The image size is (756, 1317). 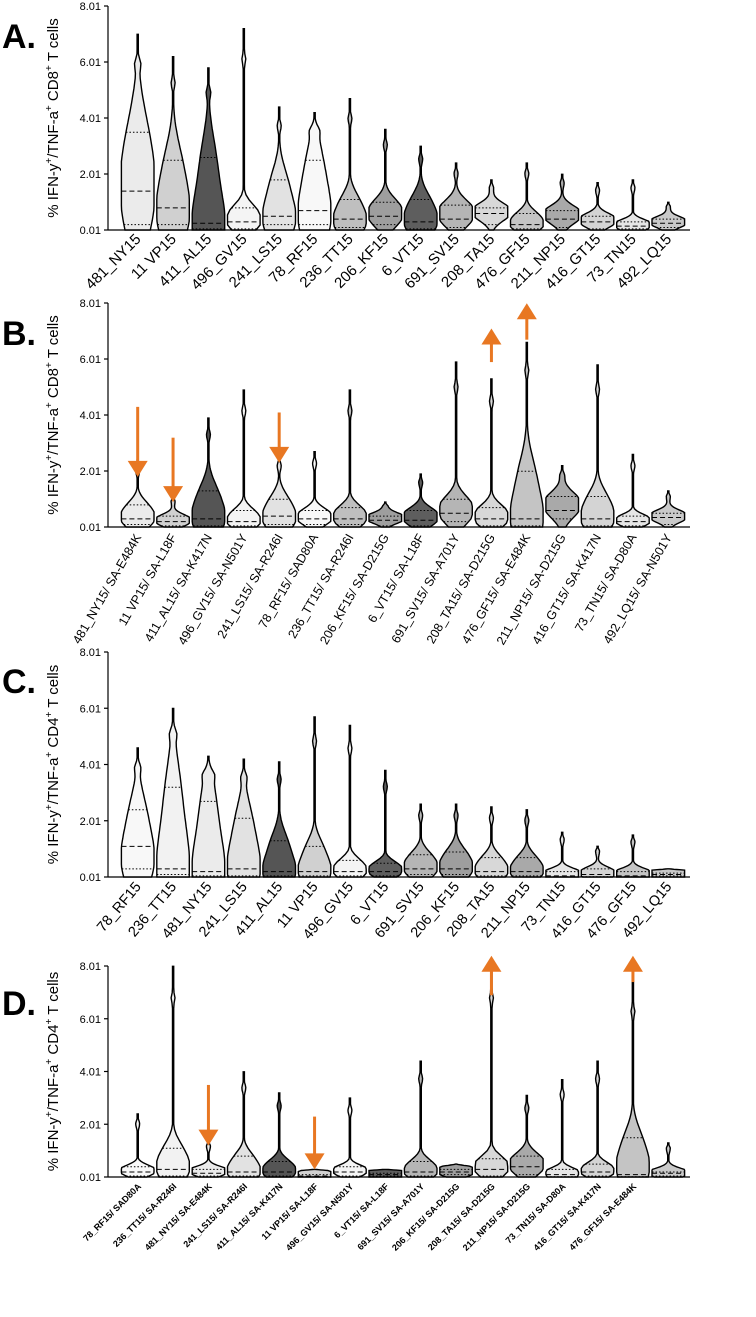 What do you see at coordinates (320, 586) in the screenshot?
I see `x-tick-label: 236_TT15/ SA-R246I` at bounding box center [320, 586].